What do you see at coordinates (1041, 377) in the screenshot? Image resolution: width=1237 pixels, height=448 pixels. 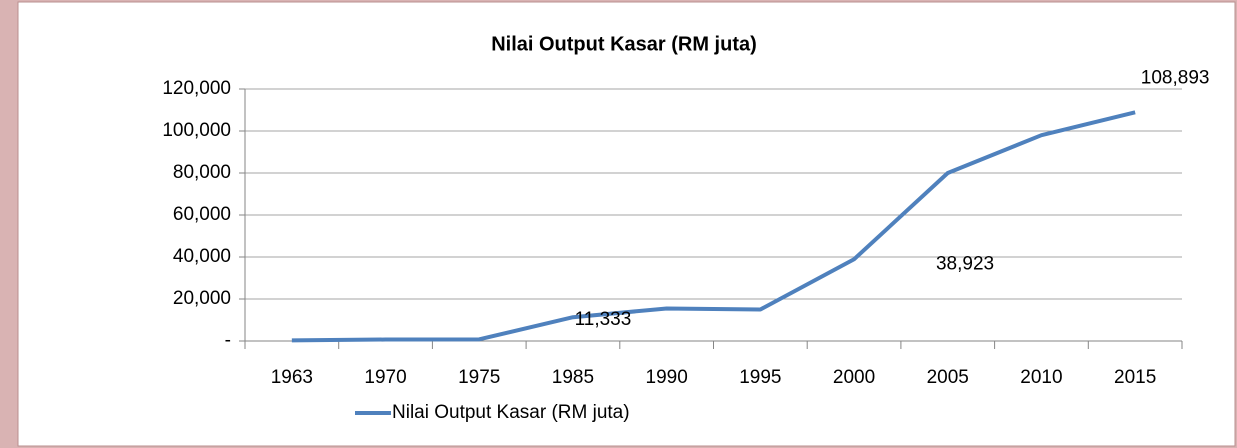 I see `x-tick-label: 2010` at bounding box center [1041, 377].